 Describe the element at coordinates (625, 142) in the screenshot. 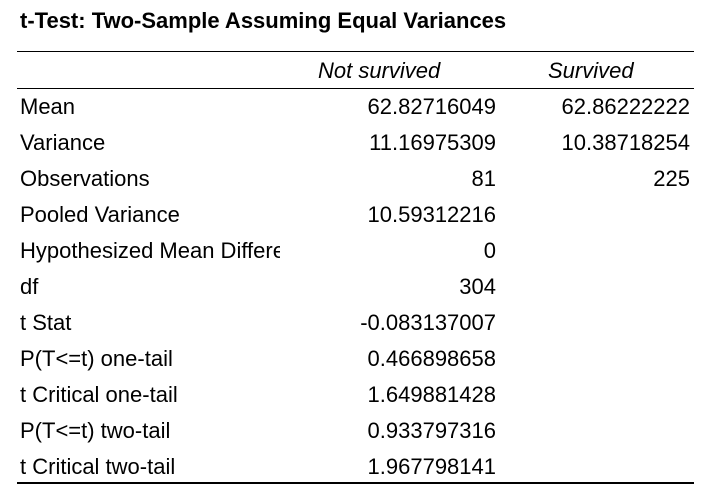

I see `variance-survived: 10.38718254` at that location.